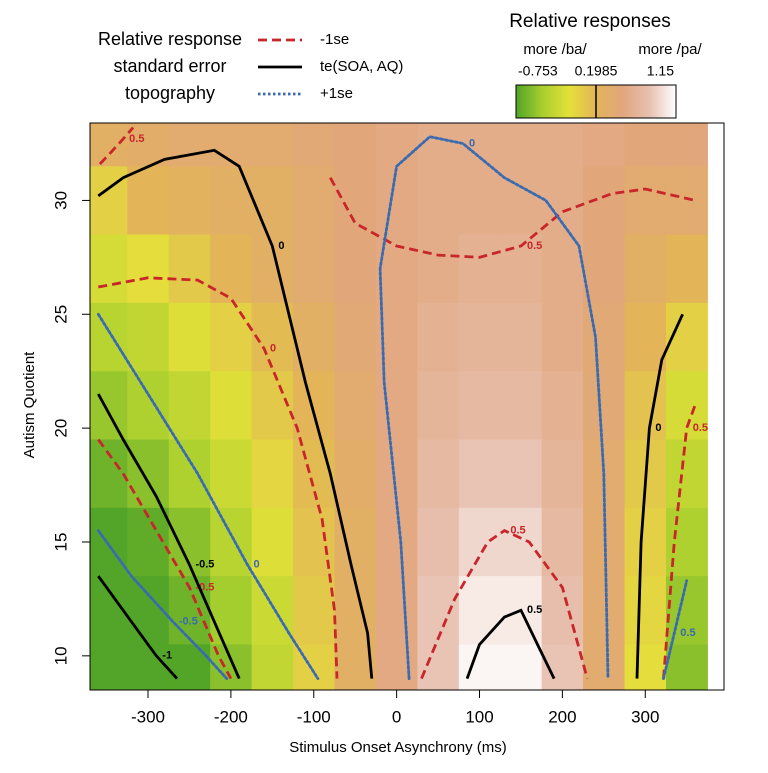 This screenshot has width=768, height=773. I want to click on colorbar-tick-label: -0.753, so click(538, 71).